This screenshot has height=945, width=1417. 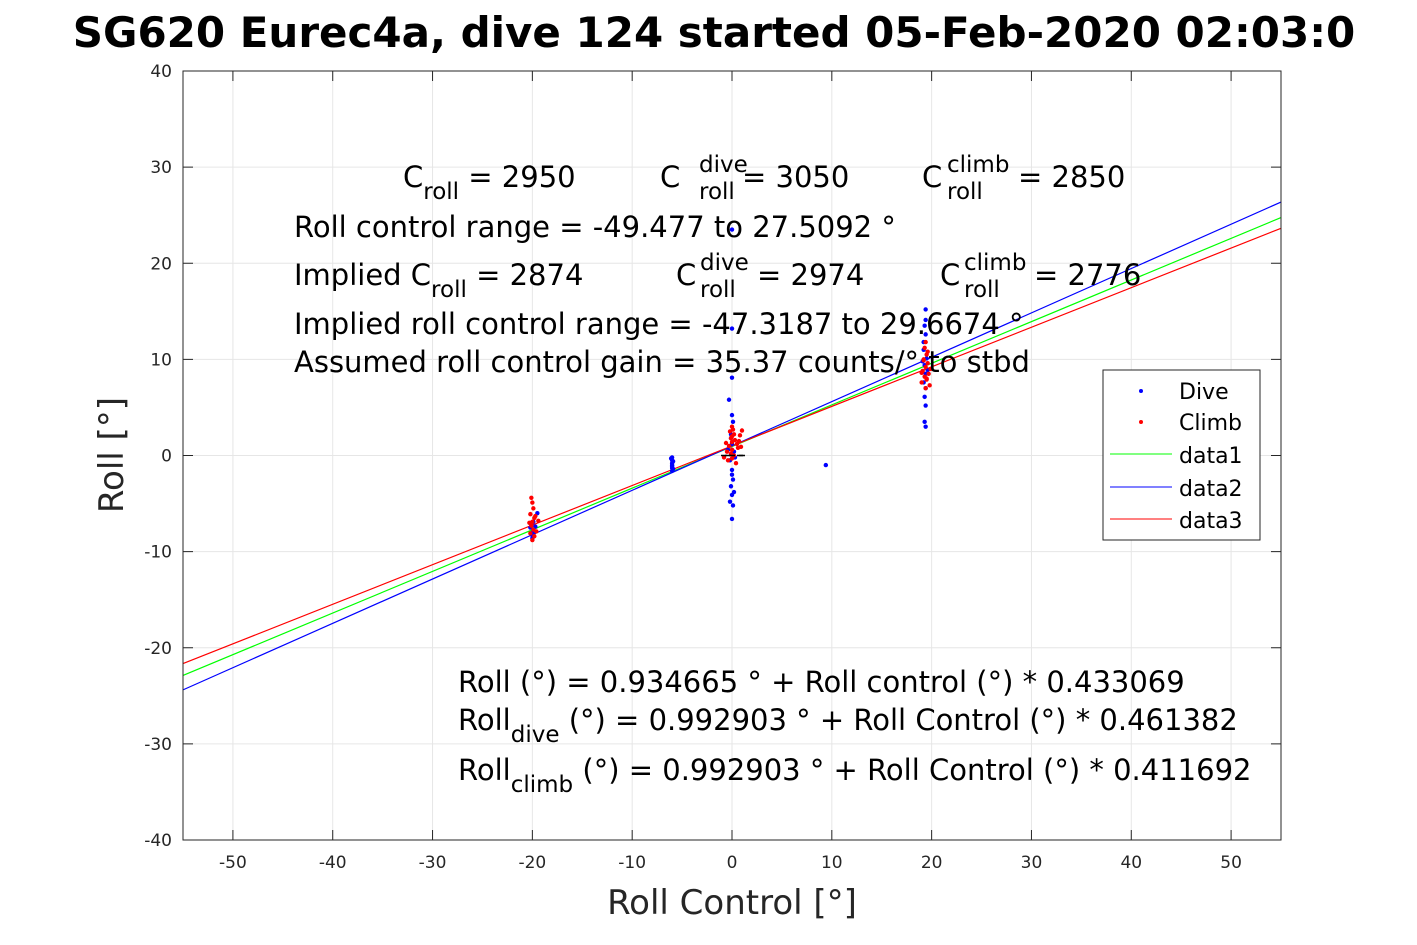 What do you see at coordinates (1211, 489) in the screenshot?
I see `legend-label-data2: data2` at bounding box center [1211, 489].